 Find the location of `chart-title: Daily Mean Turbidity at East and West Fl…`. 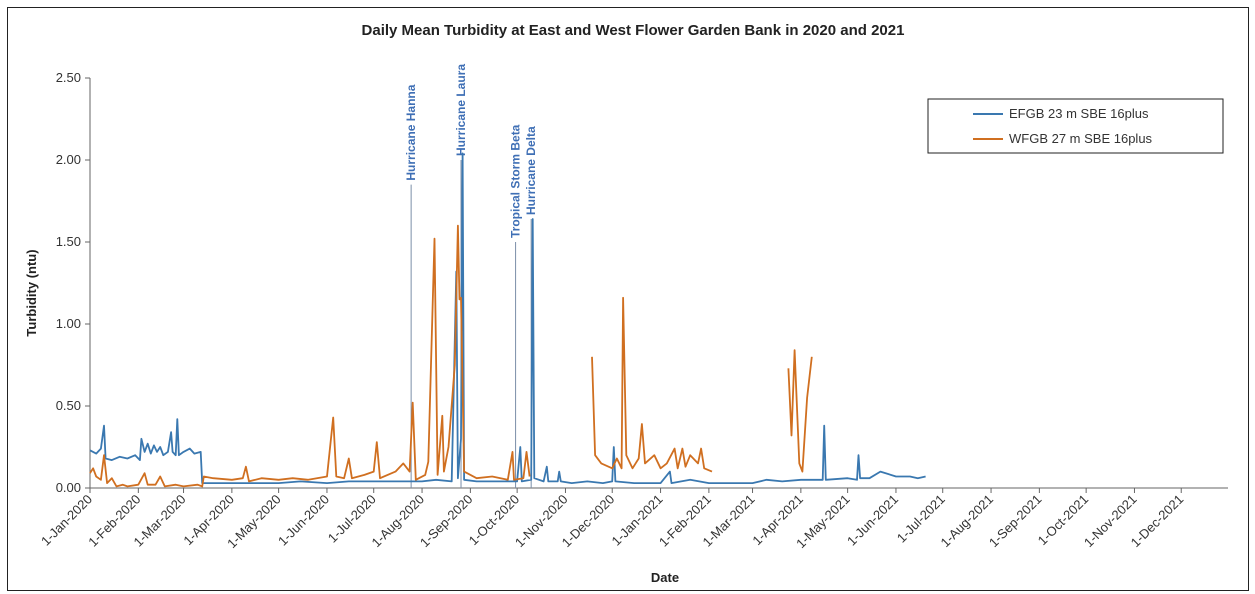

chart-title: Daily Mean Turbidity at East and West Fl… is located at coordinates (633, 30).